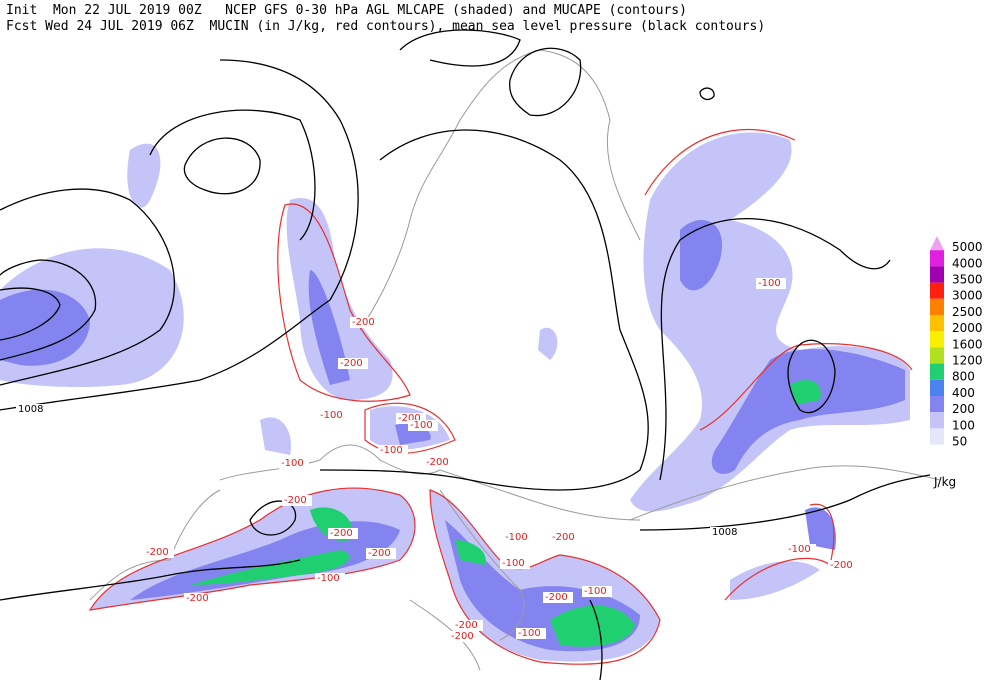  What do you see at coordinates (963, 377) in the screenshot?
I see `legend-label: 800` at bounding box center [963, 377].